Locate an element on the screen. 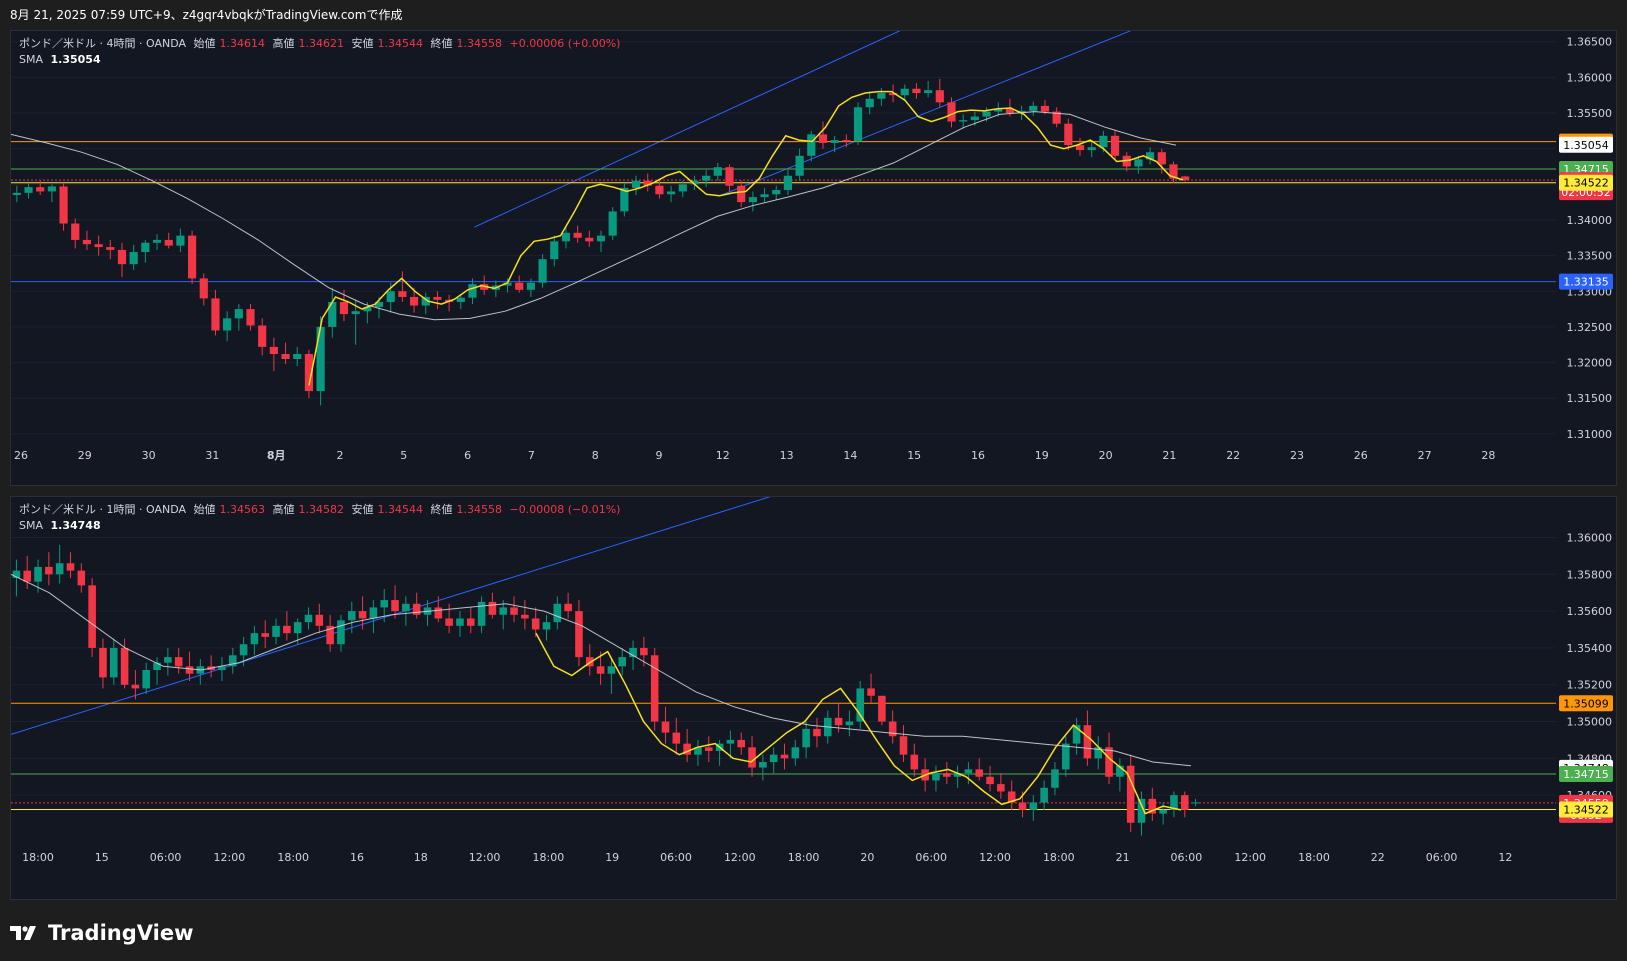  sma-line is located at coordinates (601, 670).